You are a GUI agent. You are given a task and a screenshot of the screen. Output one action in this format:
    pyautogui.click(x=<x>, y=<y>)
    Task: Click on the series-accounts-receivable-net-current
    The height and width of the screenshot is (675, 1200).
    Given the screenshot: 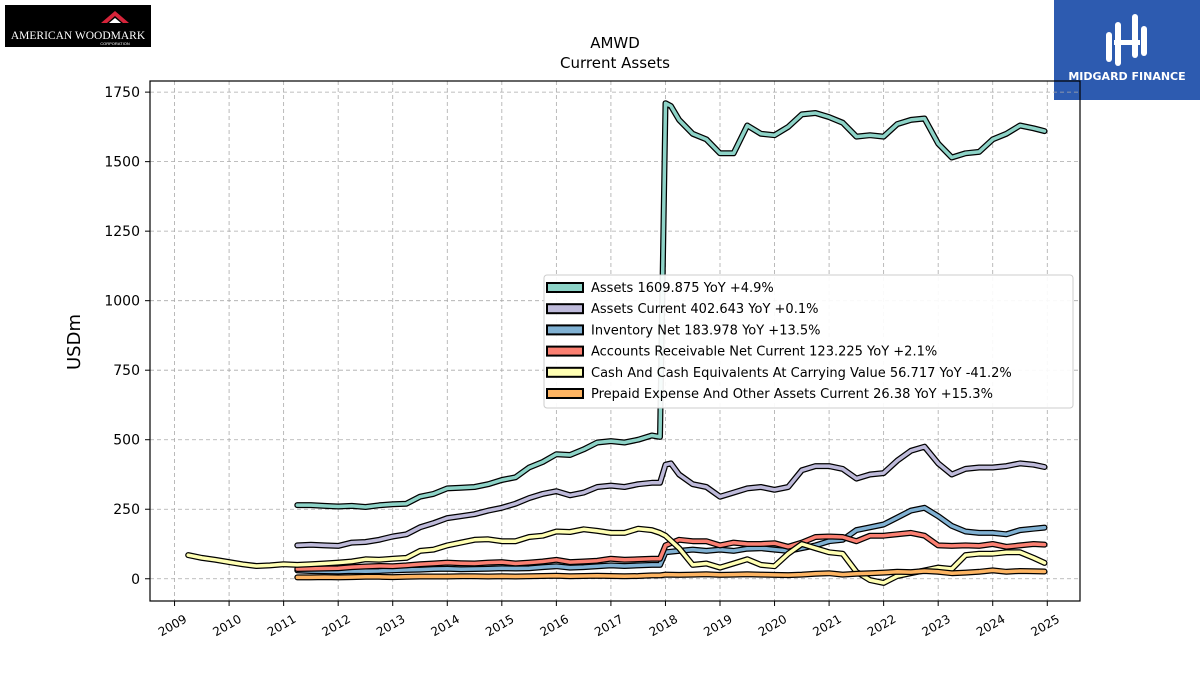 What is the action you would take?
    pyautogui.click(x=671, y=550)
    